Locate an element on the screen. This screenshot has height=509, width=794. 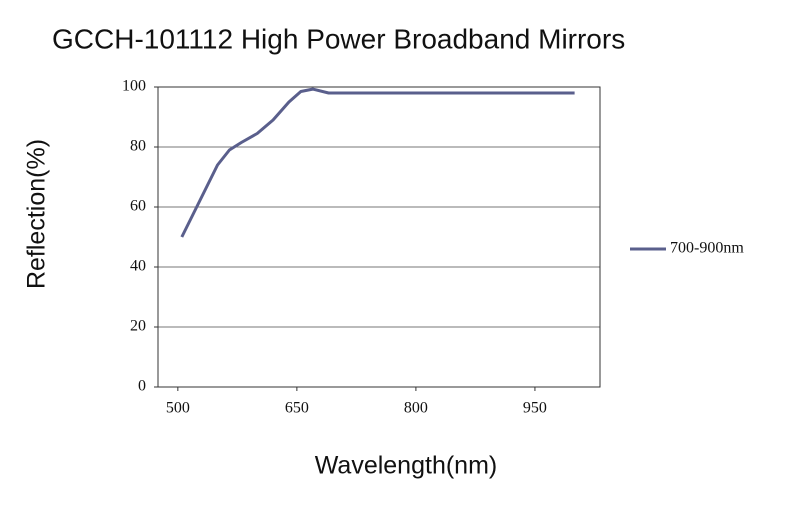
x-tick-label: 500 is located at coordinates (178, 408).